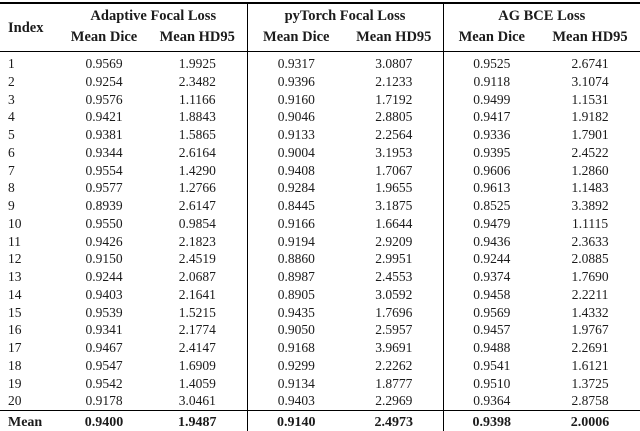 Image resolution: width=640 pixels, height=431 pixels. Describe the element at coordinates (197, 401) in the screenshot. I see `cell-value: 3.0461` at that location.